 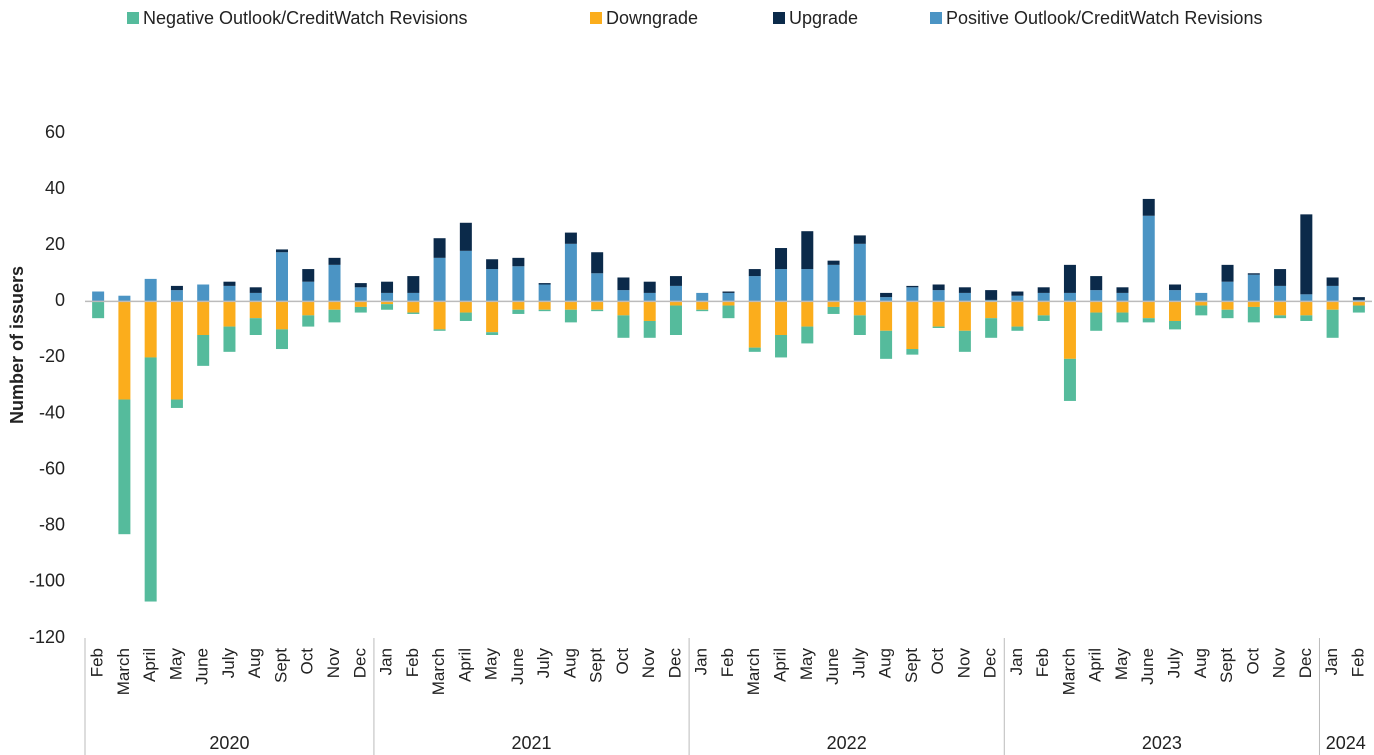 I want to click on y-tick-label: -80, so click(x=52, y=525).